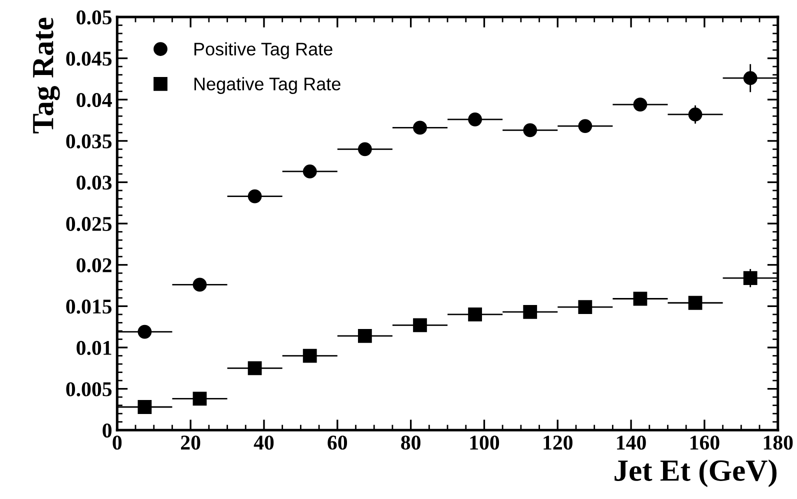 Image resolution: width=797 pixels, height=499 pixels. What do you see at coordinates (267, 85) in the screenshot?
I see `legend-label: Negative Tag Rate` at bounding box center [267, 85].